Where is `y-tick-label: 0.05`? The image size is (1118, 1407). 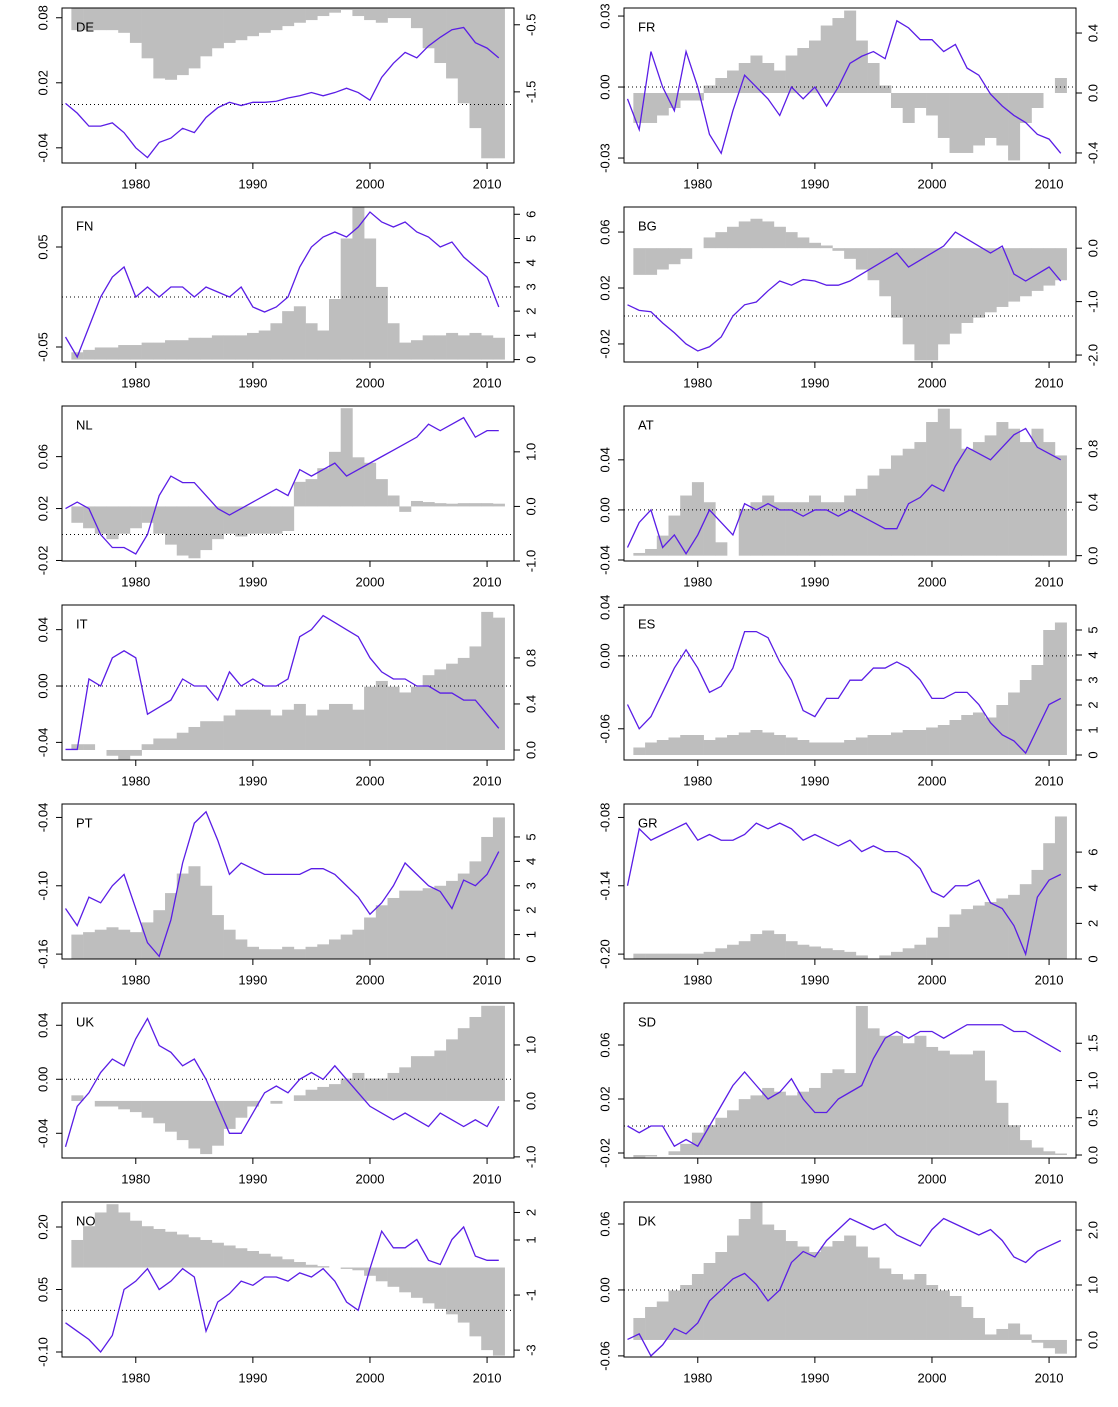 y-tick-label: 0.05 is located at coordinates (42, 246).